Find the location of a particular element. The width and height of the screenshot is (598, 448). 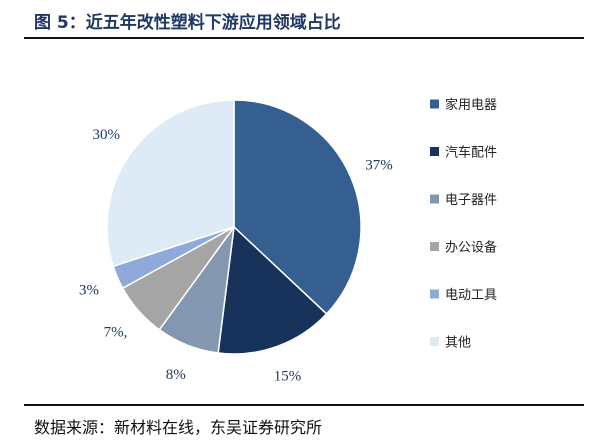

legend-label-3: 电子器件 is located at coordinates (471, 200).